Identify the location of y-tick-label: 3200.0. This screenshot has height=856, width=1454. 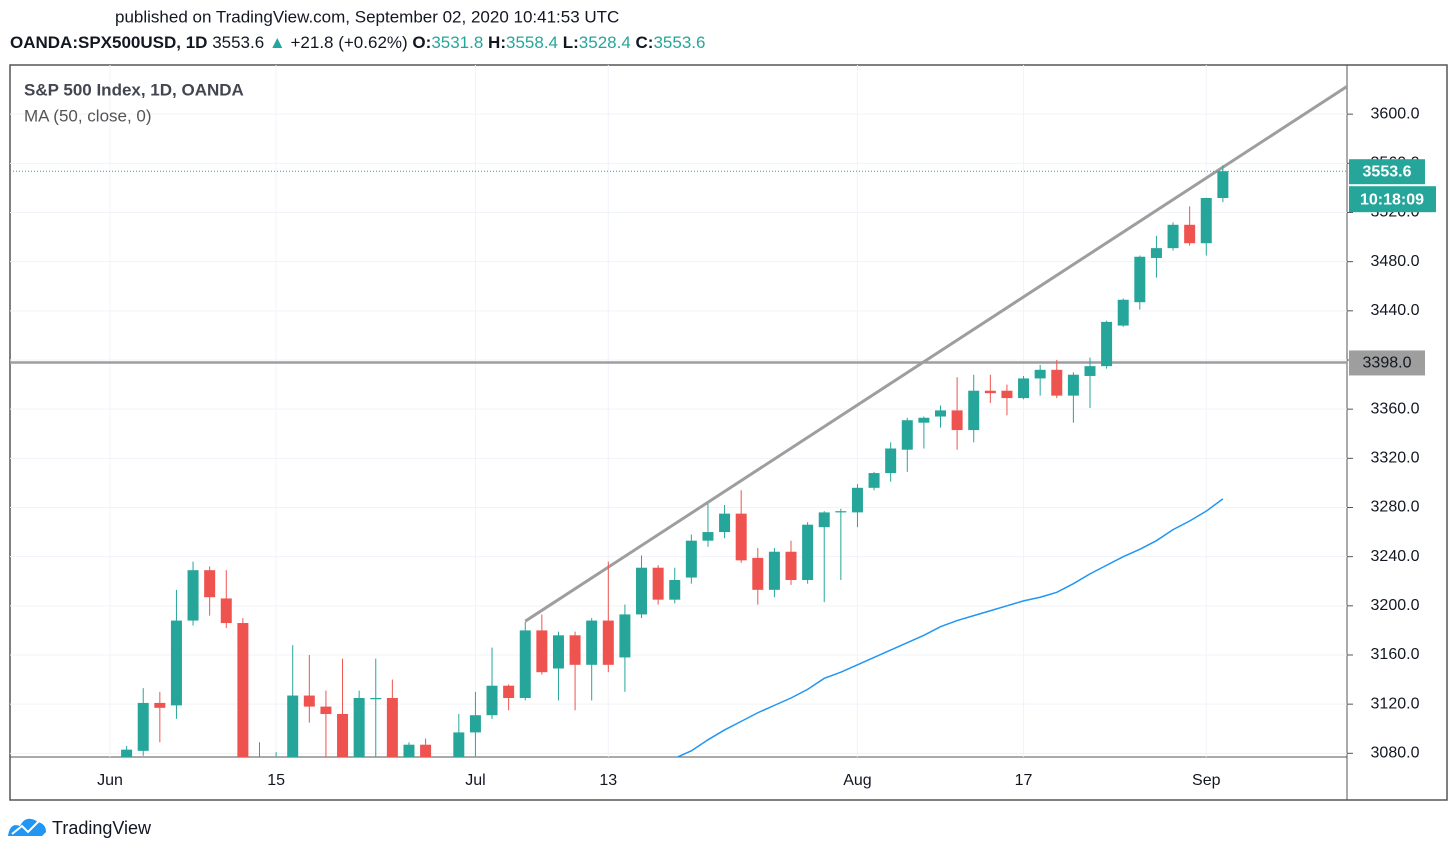
(1395, 605).